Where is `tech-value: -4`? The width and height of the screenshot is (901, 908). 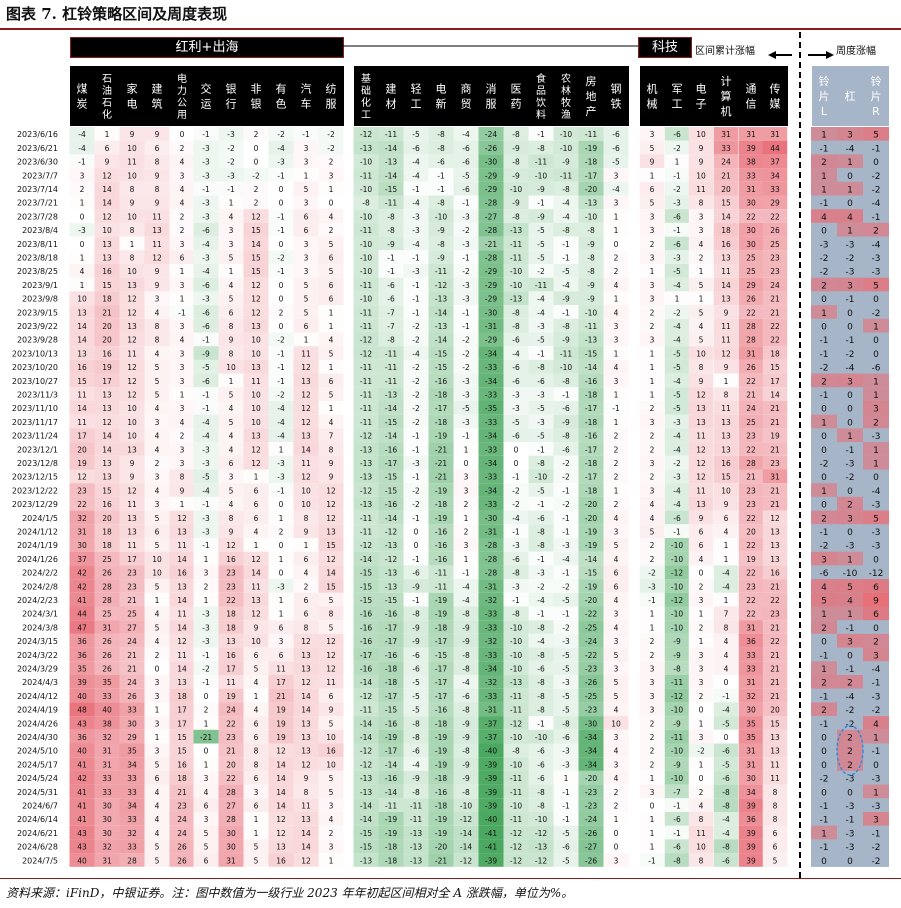 tech-value: -4 is located at coordinates (677, 340).